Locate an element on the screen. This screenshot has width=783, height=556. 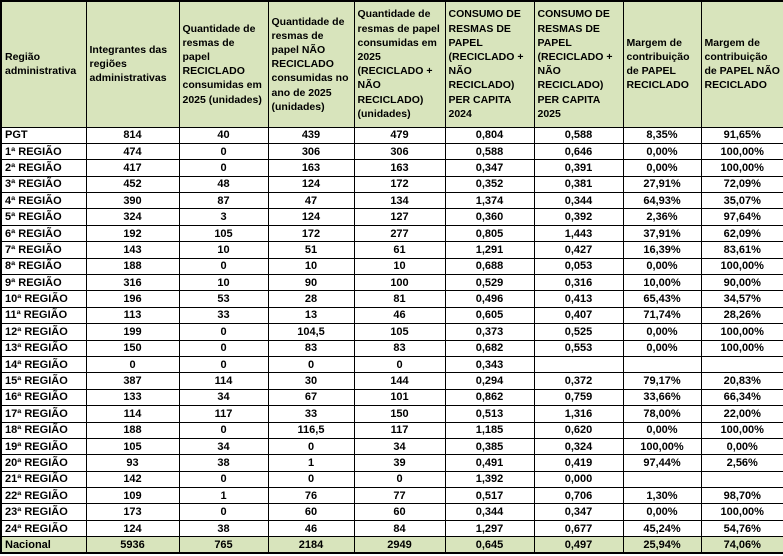
value-cell: 277 is located at coordinates (399, 233).